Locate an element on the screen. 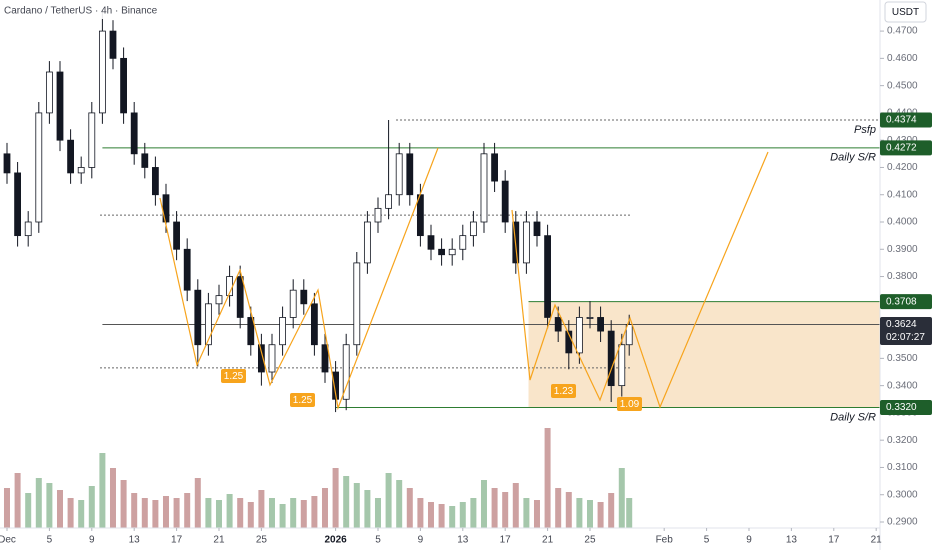 The height and width of the screenshot is (550, 932). y-tick-label: 0.2900 is located at coordinates (902, 522).